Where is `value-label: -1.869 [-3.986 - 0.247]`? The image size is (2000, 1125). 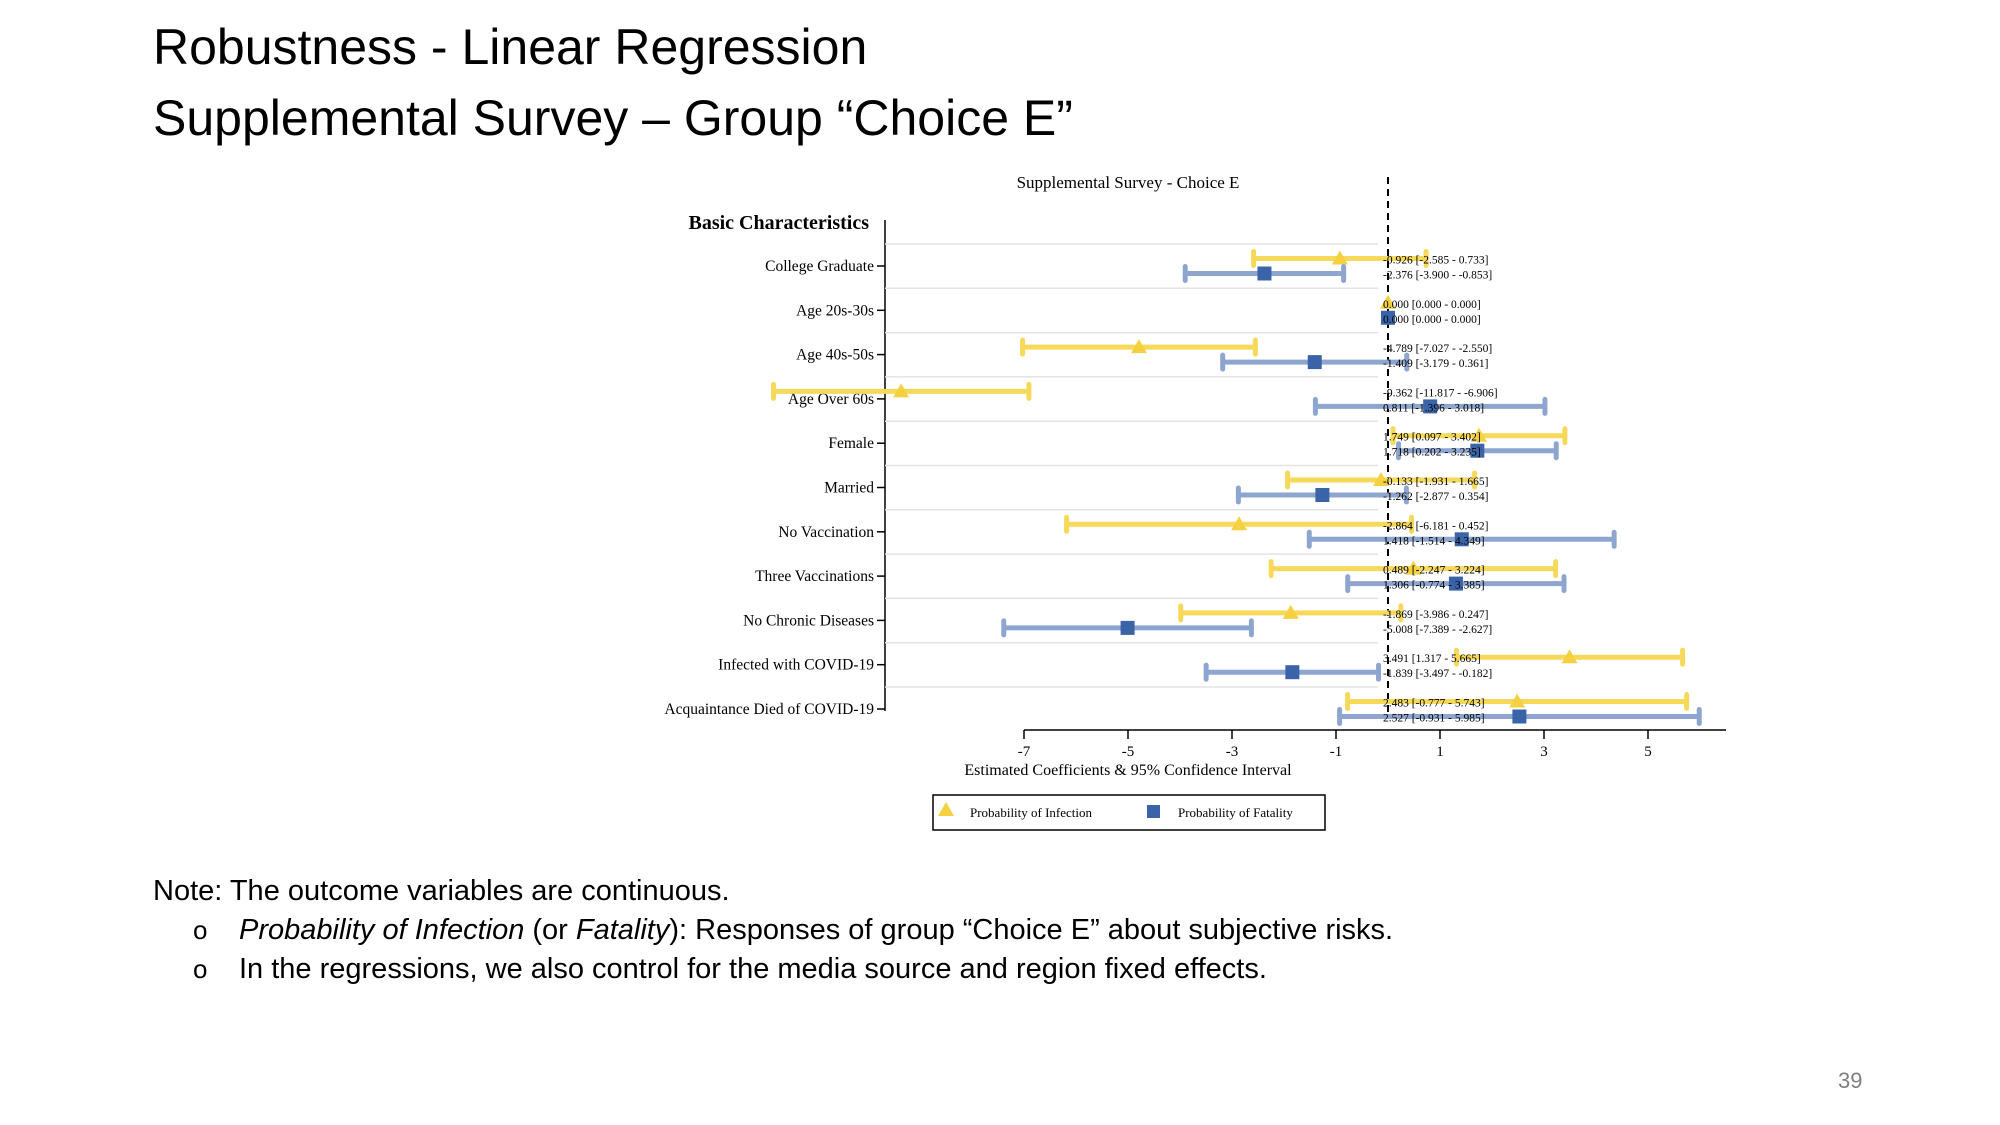
value-label: -1.869 [-3.986 - 0.247] is located at coordinates (1435, 615).